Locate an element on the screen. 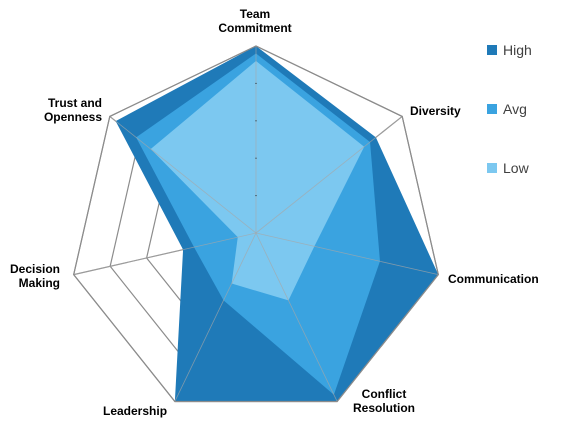  legend: High Avg Low is located at coordinates (509, 109).